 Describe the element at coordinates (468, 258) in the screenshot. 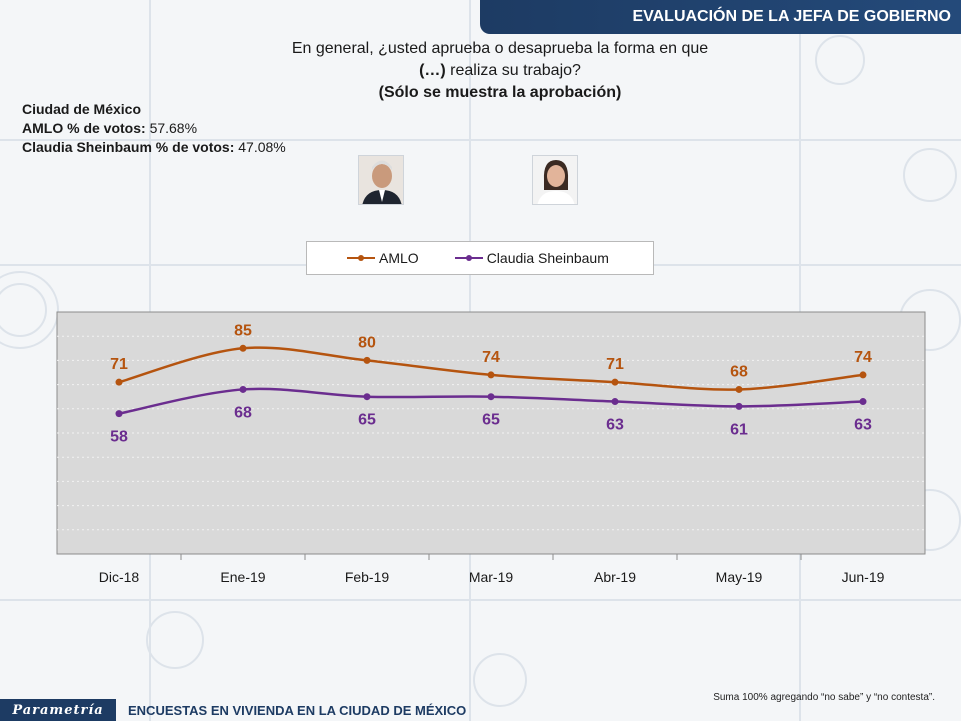

I see `legend-swatch-sheinbaum` at that location.